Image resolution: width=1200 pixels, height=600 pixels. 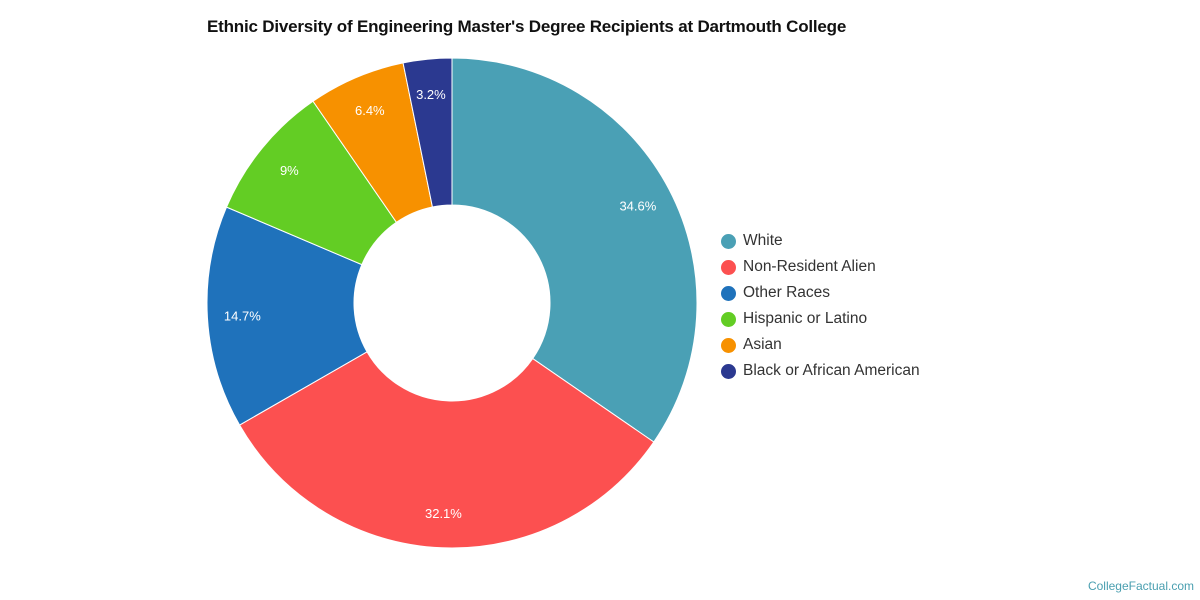 I want to click on legend-label: Black or African American, so click(x=831, y=370).